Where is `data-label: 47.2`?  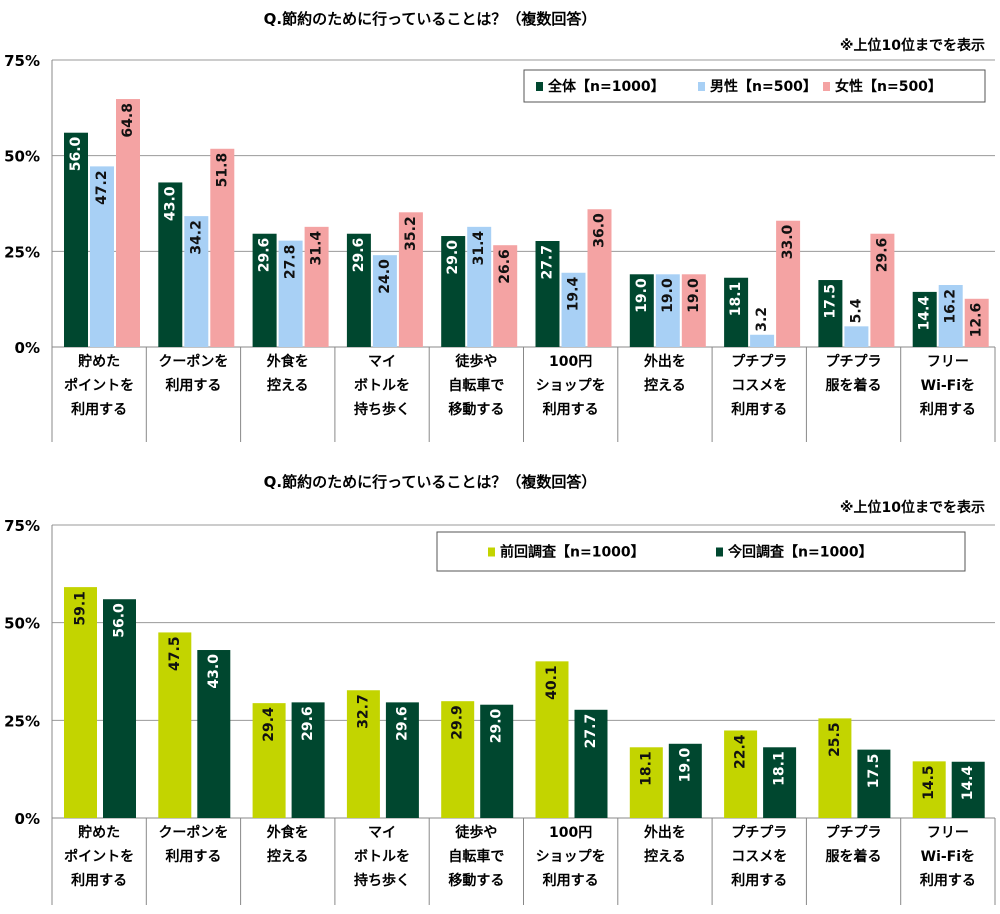 data-label: 47.2 is located at coordinates (102, 187).